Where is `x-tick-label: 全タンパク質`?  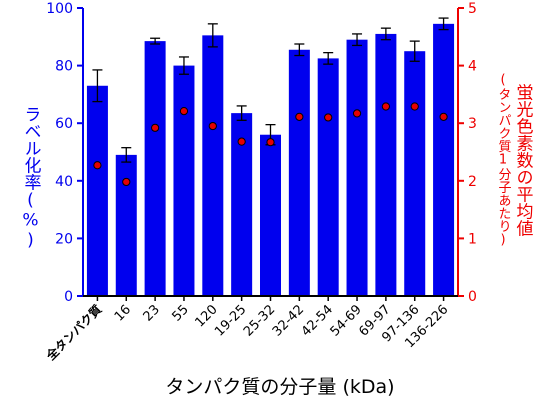
x-tick-label: 全タンパク質 is located at coordinates (73, 333).